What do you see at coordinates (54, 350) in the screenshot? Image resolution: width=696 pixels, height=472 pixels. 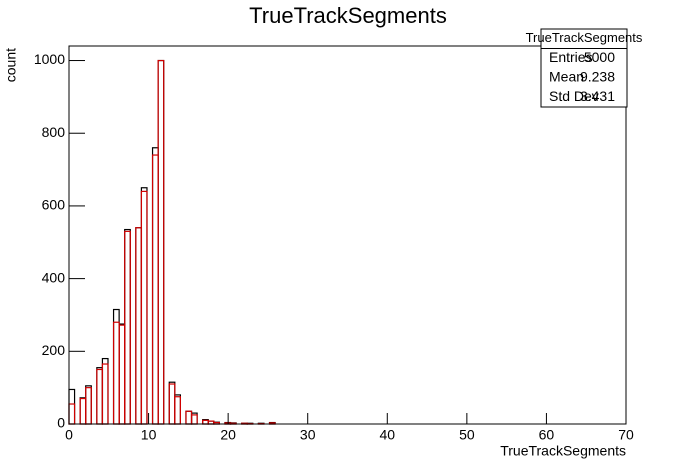 I see `y-tick-label: 200` at bounding box center [54, 350].